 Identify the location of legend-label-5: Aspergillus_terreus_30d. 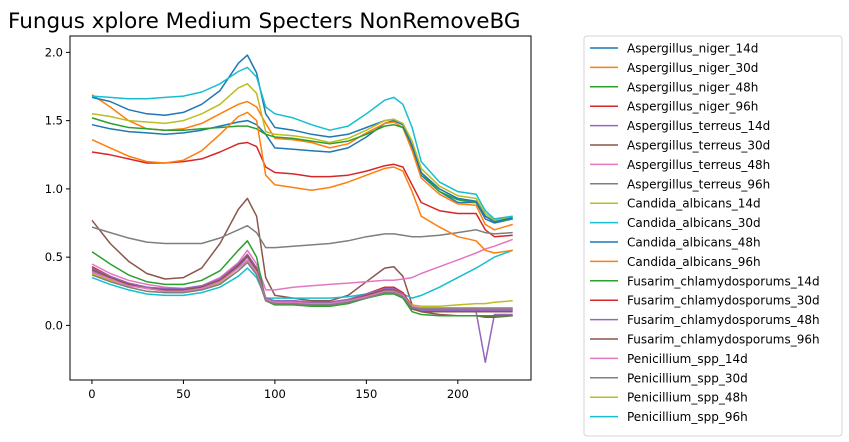
(698, 146).